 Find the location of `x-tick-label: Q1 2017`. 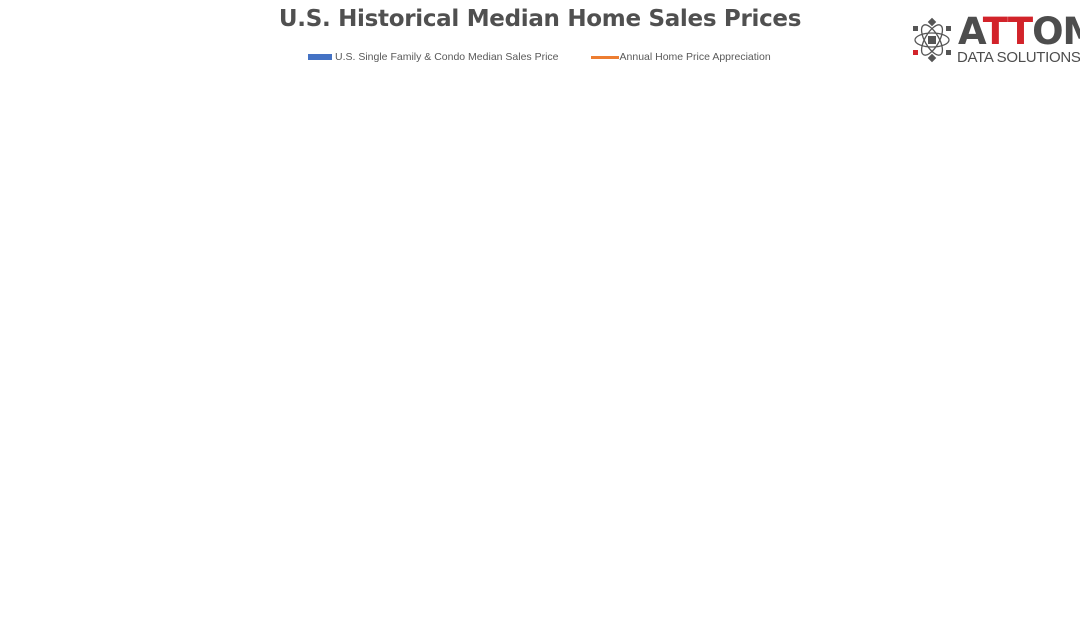

x-tick-label: Q1 2017 is located at coordinates (877, 614).